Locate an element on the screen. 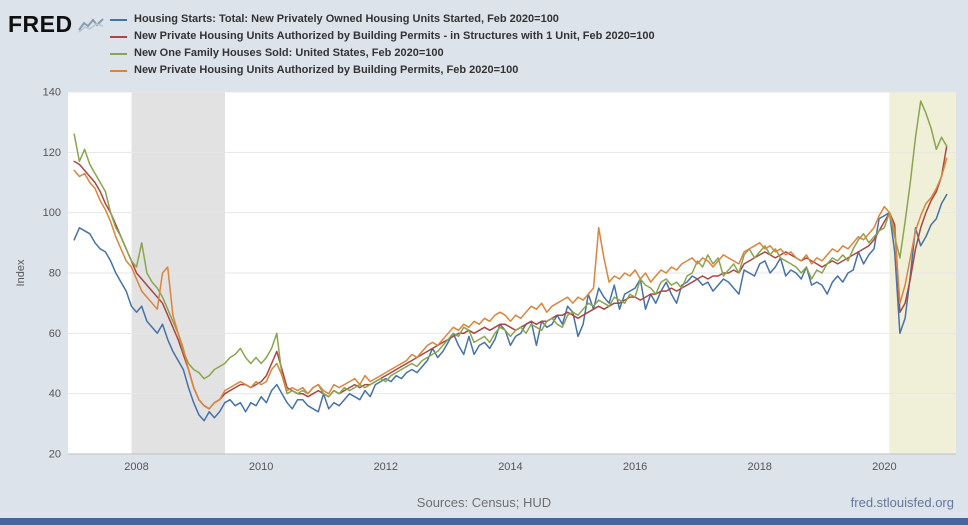  sources-link: Sources: Census; HUD is located at coordinates (484, 502).